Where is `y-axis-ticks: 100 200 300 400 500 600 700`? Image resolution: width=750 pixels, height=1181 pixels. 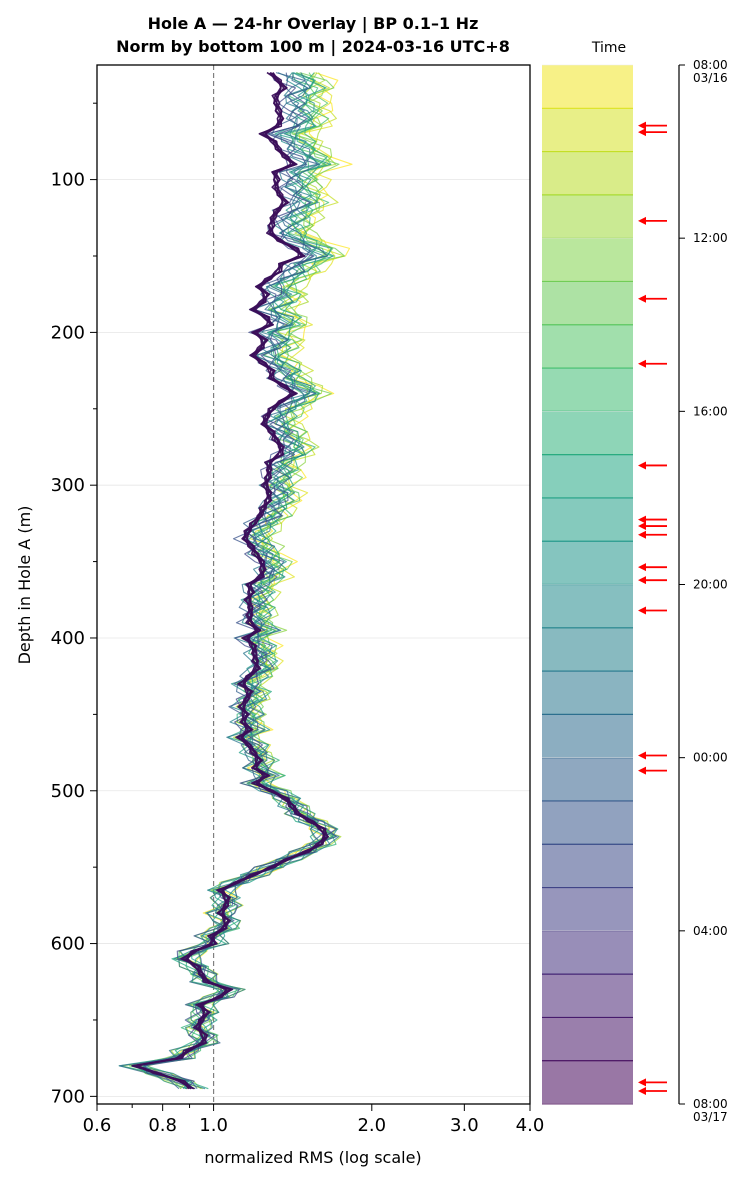
y-axis-ticks: 100 200 300 400 500 600 700 is located at coordinates (74, 604).